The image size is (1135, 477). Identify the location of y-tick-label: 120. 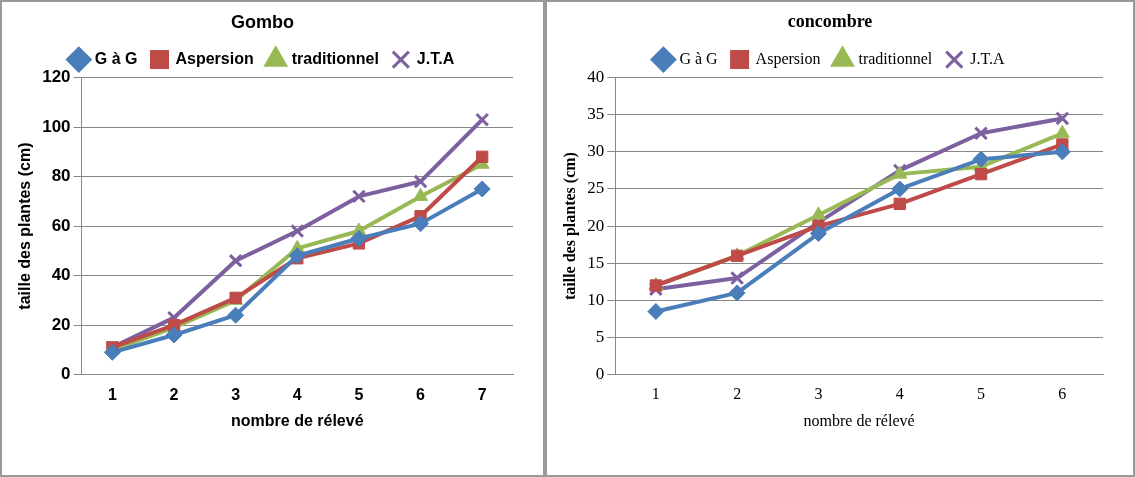
(56, 77).